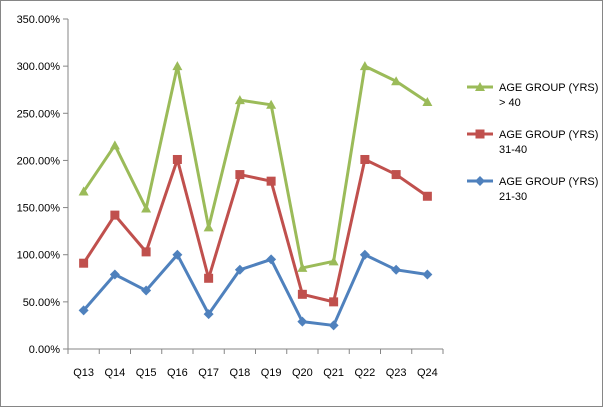 This screenshot has height=411, width=603. Describe the element at coordinates (39, 161) in the screenshot. I see `y-tick-label: 200.00%` at that location.